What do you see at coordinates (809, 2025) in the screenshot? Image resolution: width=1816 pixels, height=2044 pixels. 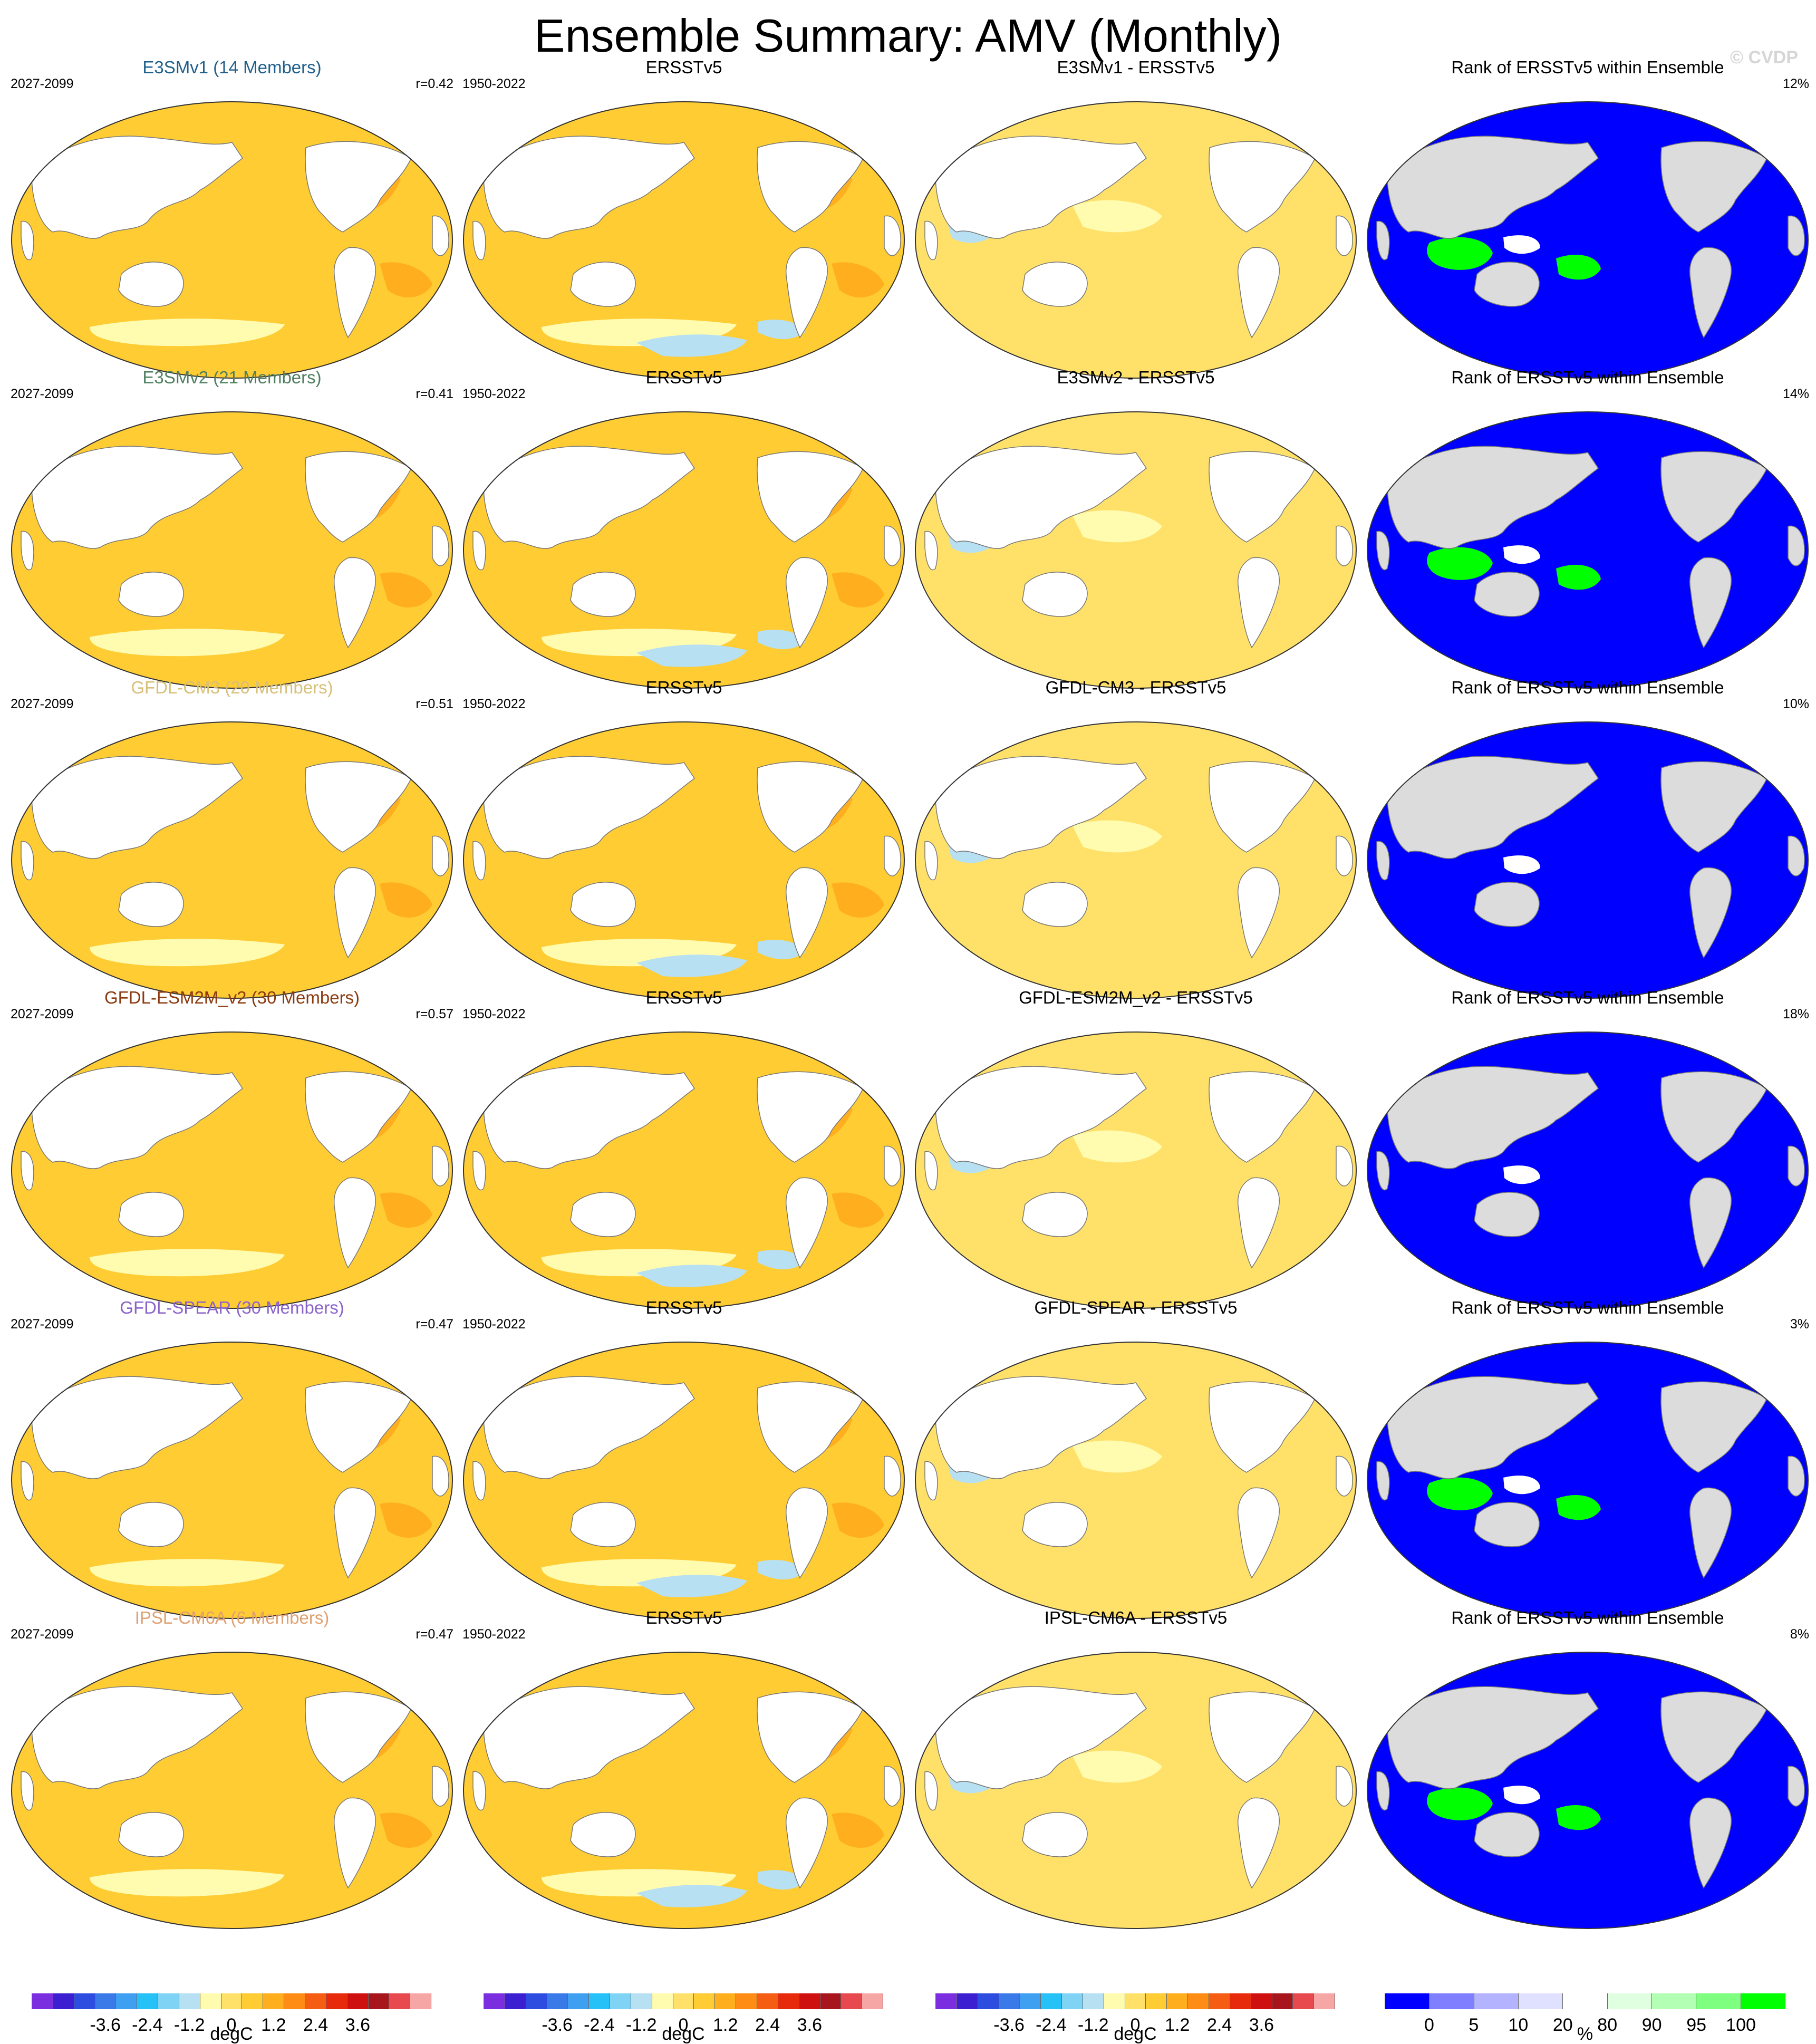 I see `colorbar-tick-label: 3.6` at bounding box center [809, 2025].